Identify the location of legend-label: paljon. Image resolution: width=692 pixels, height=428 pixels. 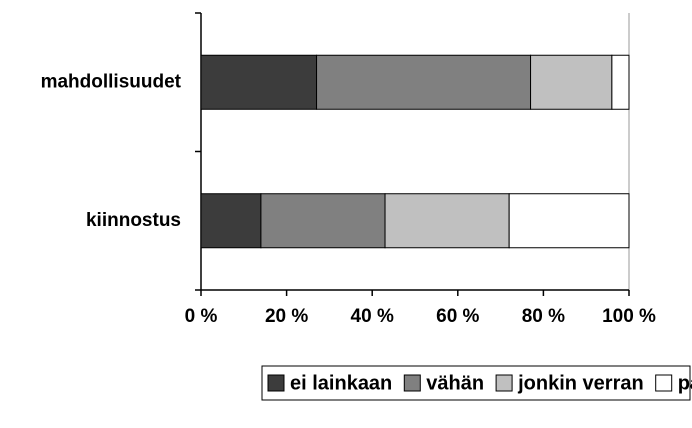
(685, 383).